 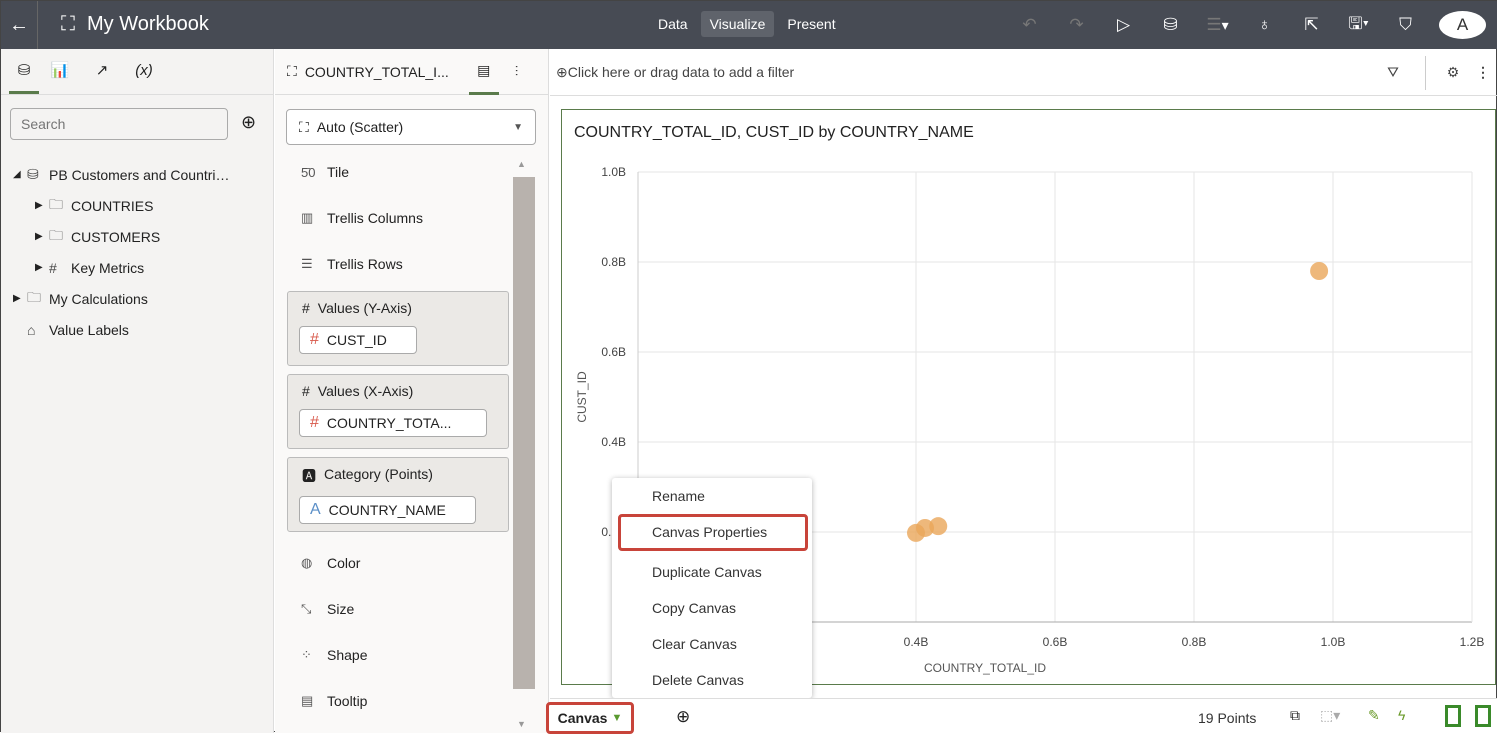 I want to click on data-tab-icon: ⛁, so click(x=24, y=71).